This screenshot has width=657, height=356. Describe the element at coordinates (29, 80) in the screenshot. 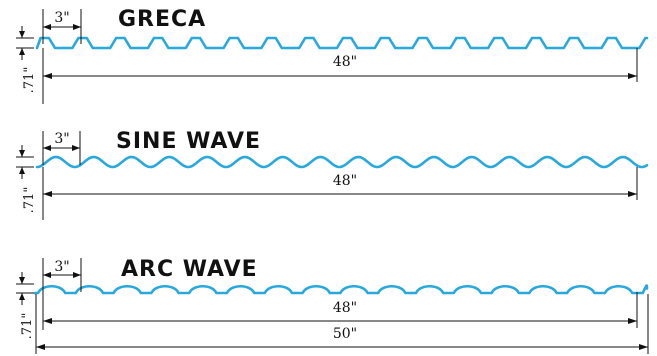

I see `height-label-greca: .71"` at that location.